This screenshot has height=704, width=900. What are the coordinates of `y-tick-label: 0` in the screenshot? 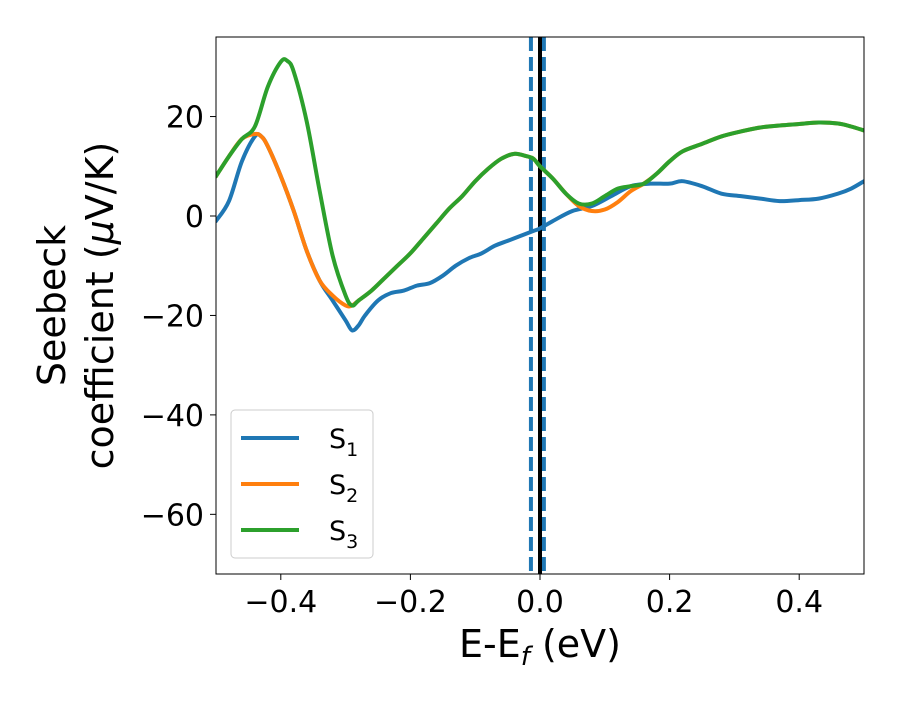 It's located at (194, 217).